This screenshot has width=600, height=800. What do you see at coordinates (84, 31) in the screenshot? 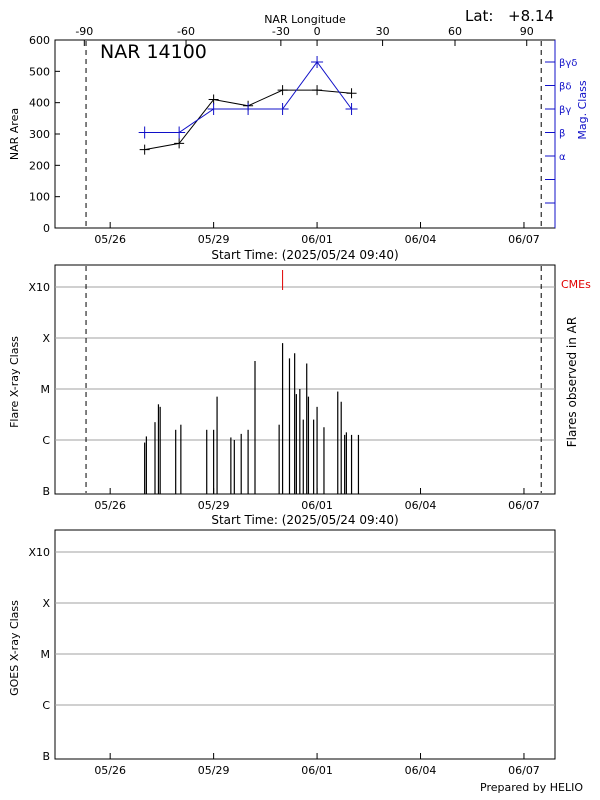
I see `panel1-lon-tick-label: -90` at bounding box center [84, 31].